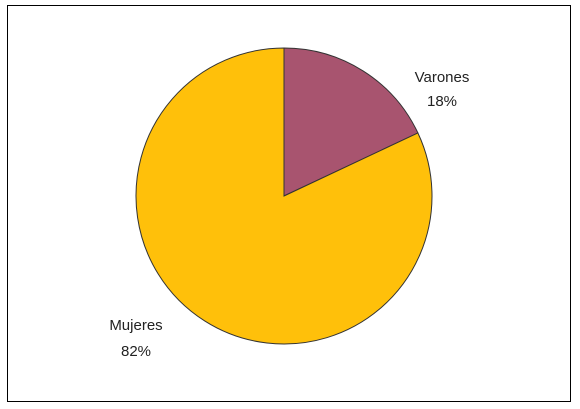 The height and width of the screenshot is (409, 580). Describe the element at coordinates (442, 101) in the screenshot. I see `slice-label-varones-value: 18%` at that location.